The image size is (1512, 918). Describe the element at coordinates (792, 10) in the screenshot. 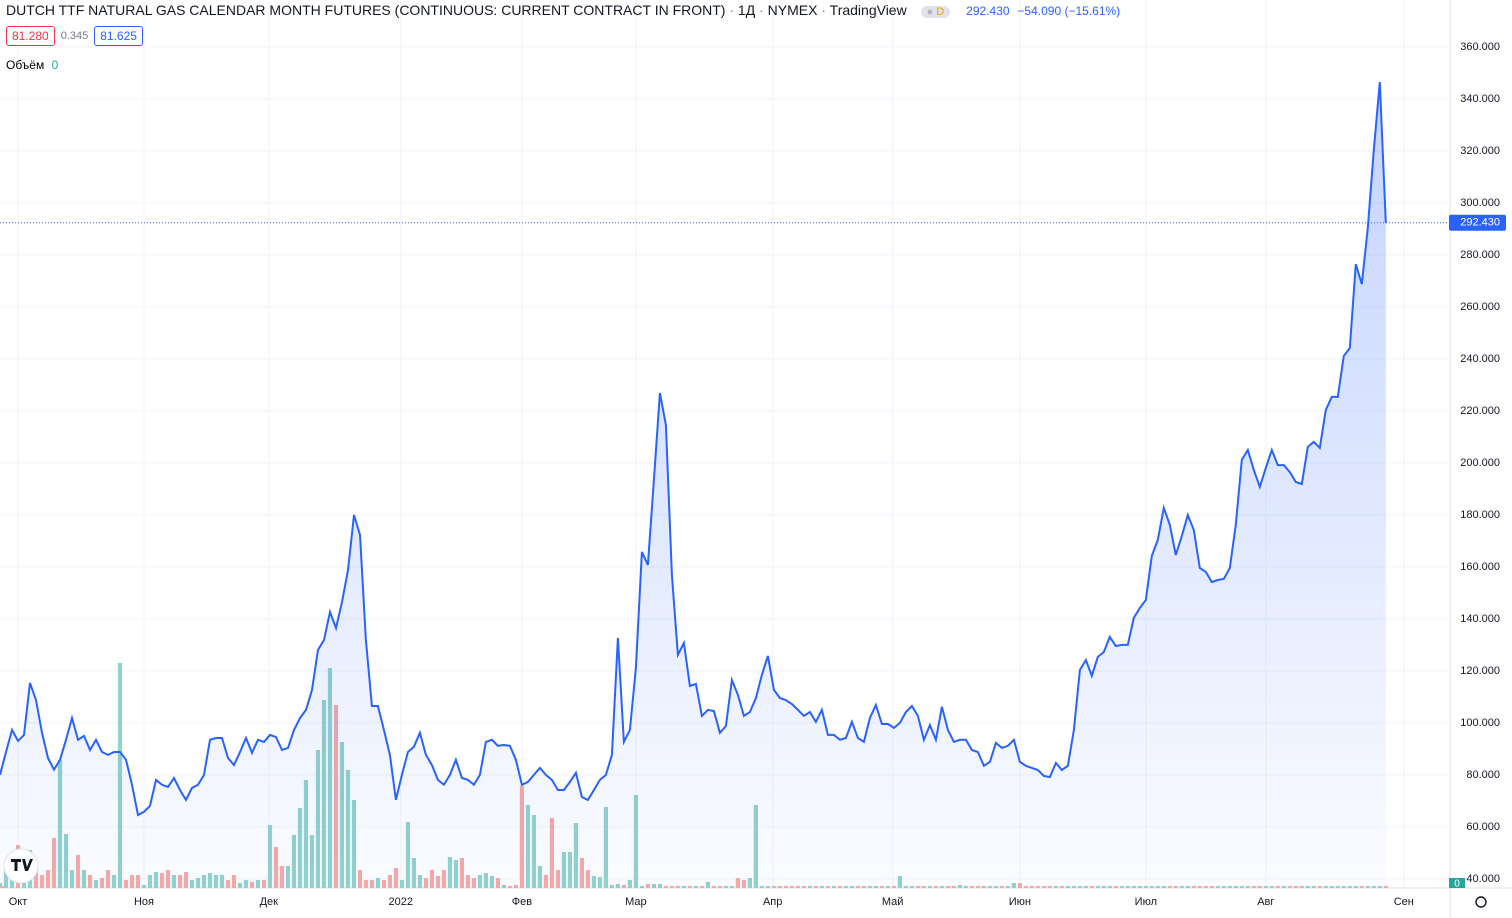

I see `exchange: NYMEX` at that location.